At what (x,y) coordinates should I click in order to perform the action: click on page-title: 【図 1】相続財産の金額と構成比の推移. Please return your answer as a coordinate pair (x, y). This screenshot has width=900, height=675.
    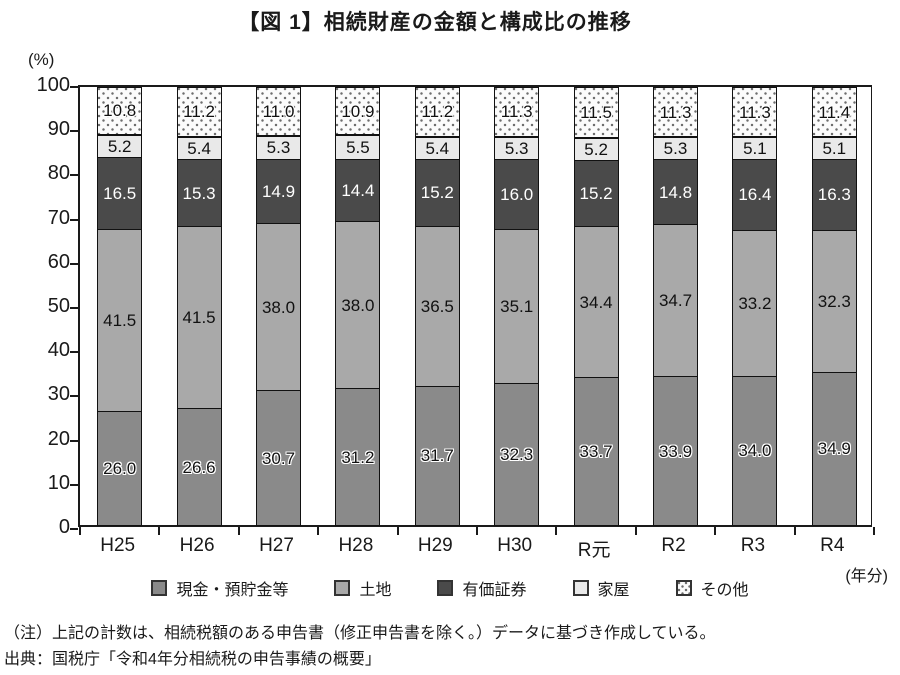
    Looking at the image, I should click on (435, 22).